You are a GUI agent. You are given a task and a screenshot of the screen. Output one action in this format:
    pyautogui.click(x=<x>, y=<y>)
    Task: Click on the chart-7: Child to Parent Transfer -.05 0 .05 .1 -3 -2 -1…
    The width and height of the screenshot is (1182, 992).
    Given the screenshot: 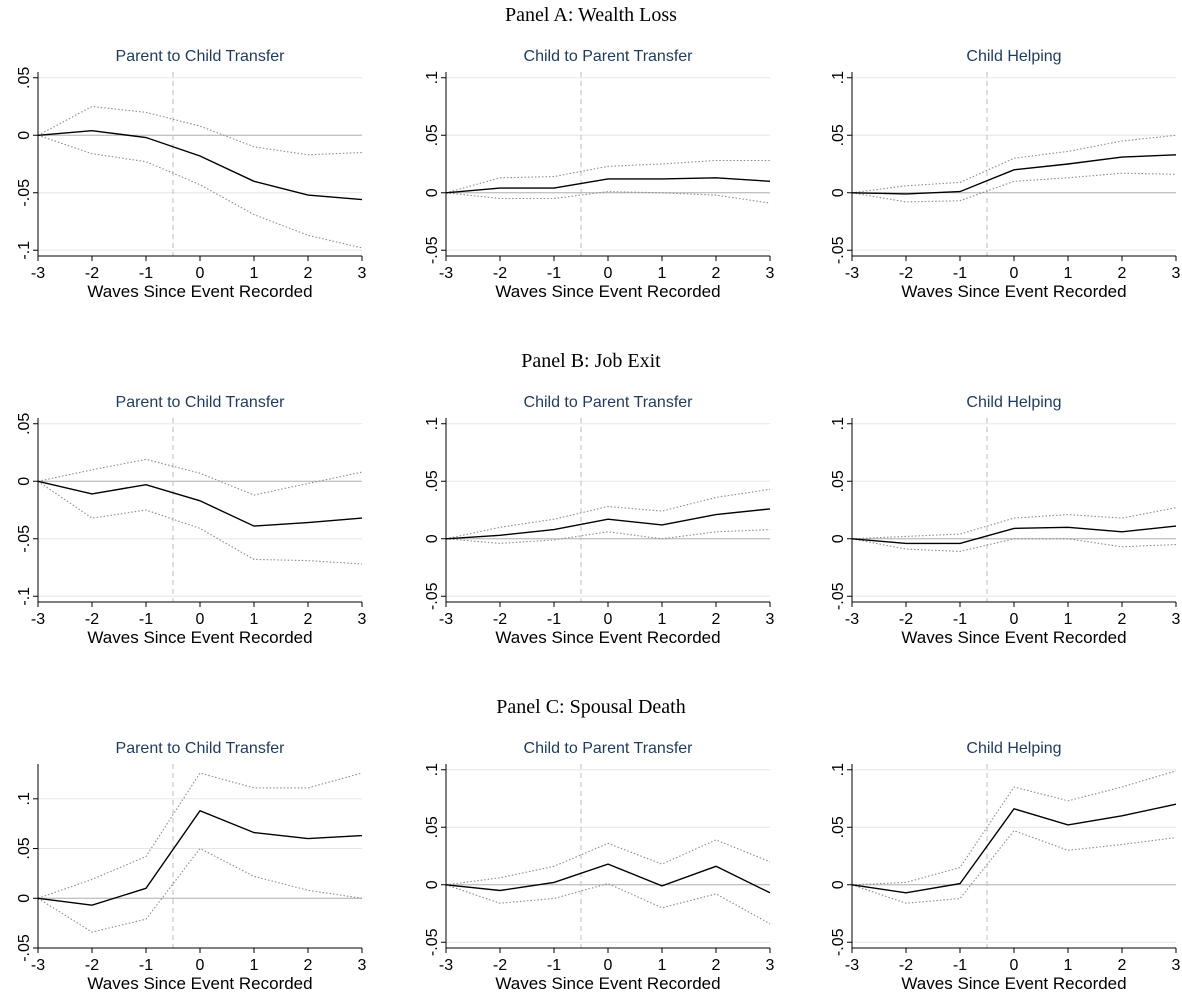 What is the action you would take?
    pyautogui.click(x=599, y=866)
    